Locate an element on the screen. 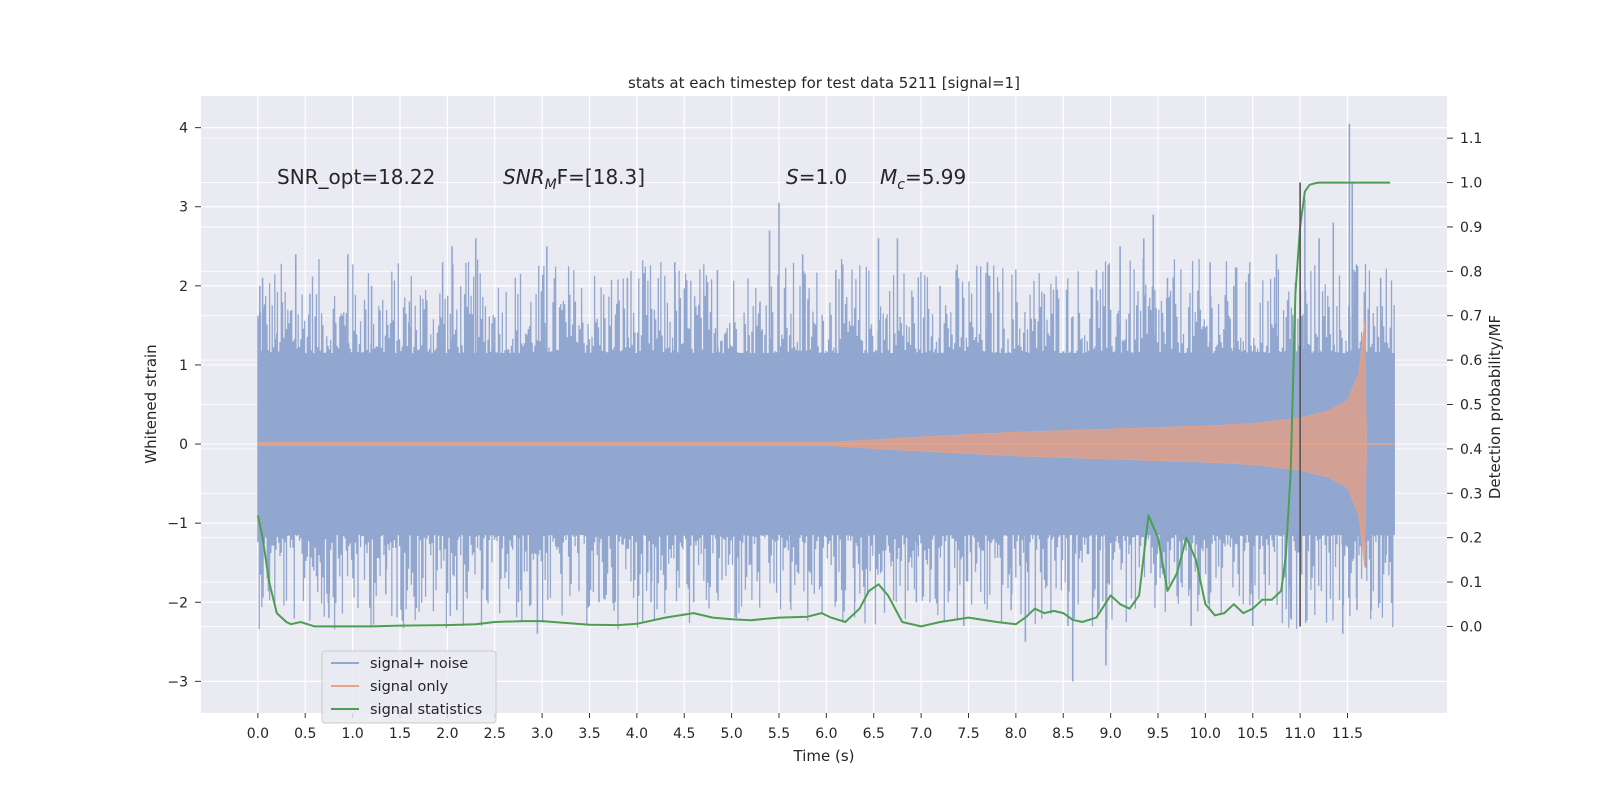 The width and height of the screenshot is (1600, 804). y-right-tick-label-6: 0.5 is located at coordinates (1471, 406).